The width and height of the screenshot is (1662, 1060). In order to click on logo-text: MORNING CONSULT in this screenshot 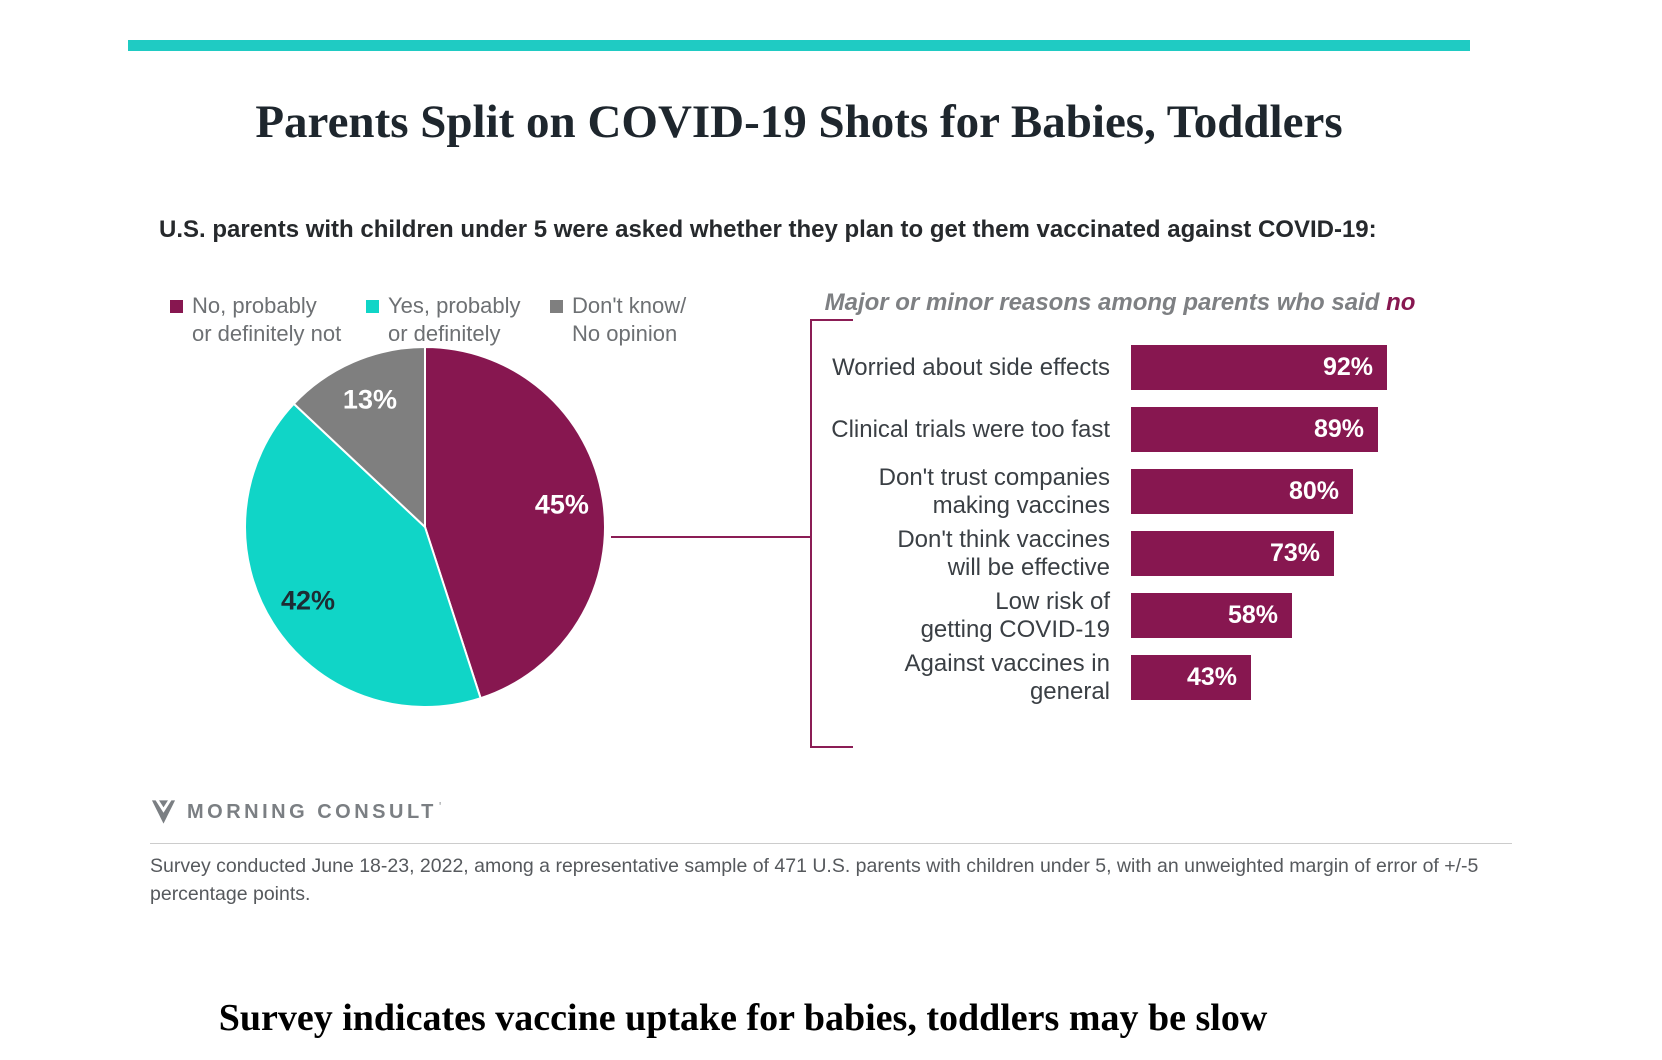, I will do `click(312, 811)`.